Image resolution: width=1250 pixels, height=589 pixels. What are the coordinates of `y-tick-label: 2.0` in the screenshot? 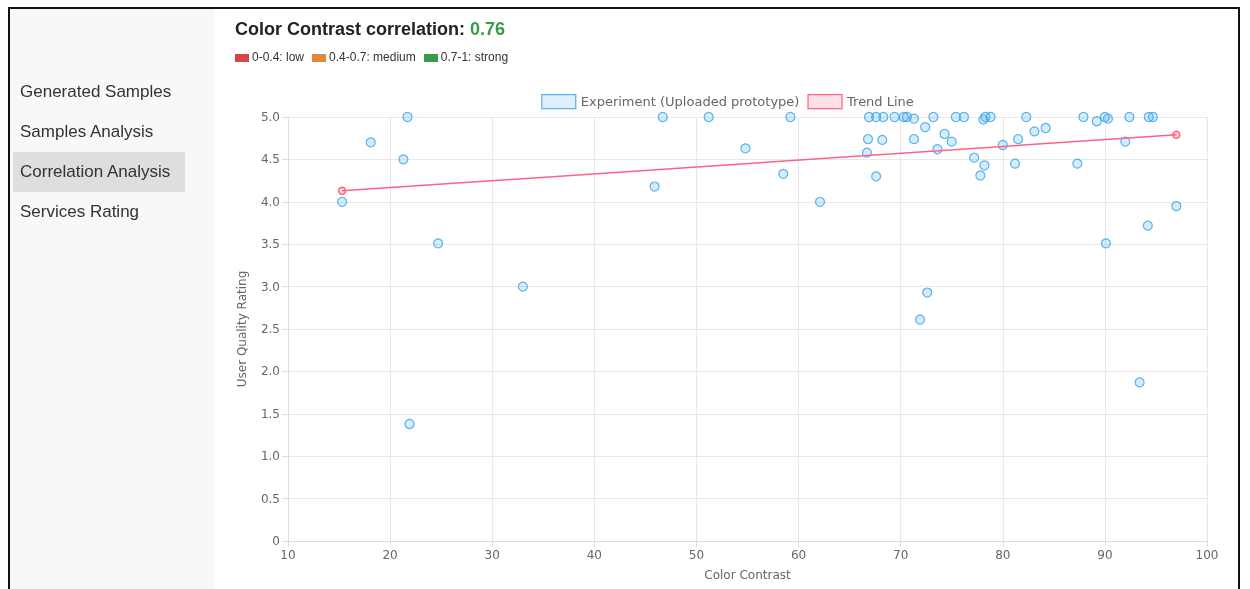 It's located at (270, 371).